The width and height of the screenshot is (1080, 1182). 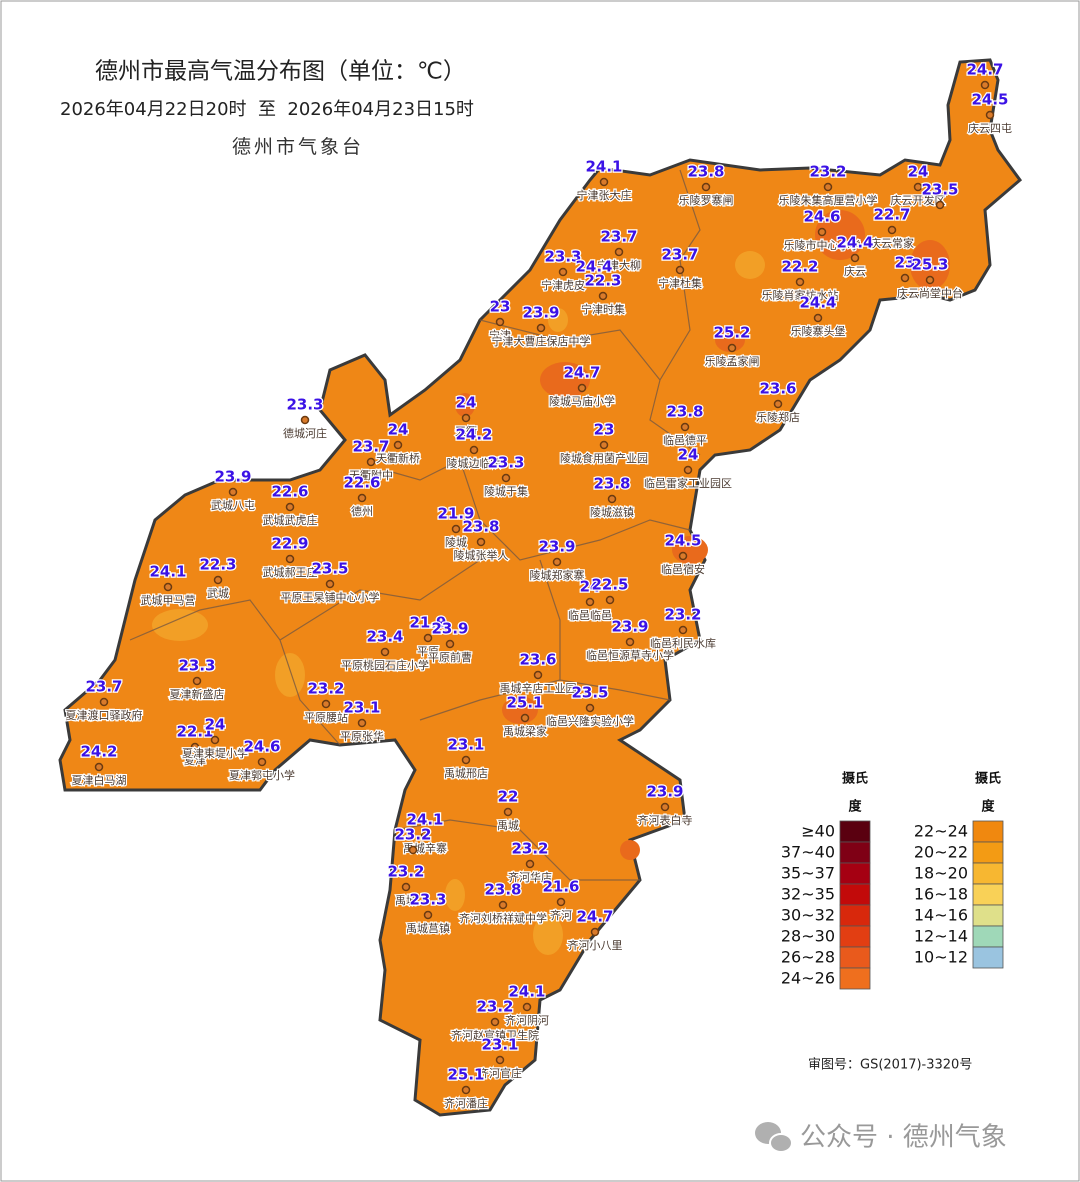 What do you see at coordinates (466, 773) in the screenshot?
I see `station-name: 禹城邢店` at bounding box center [466, 773].